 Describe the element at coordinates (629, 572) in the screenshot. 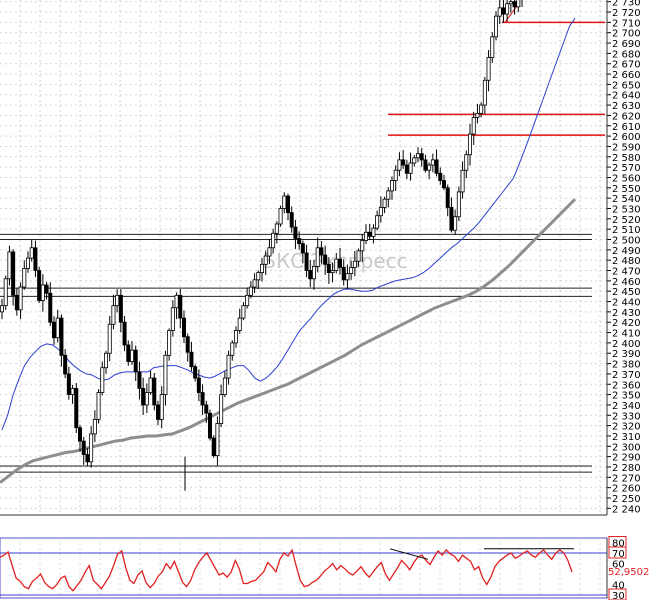

I see `osc-last-value-label: 52,95023` at that location.